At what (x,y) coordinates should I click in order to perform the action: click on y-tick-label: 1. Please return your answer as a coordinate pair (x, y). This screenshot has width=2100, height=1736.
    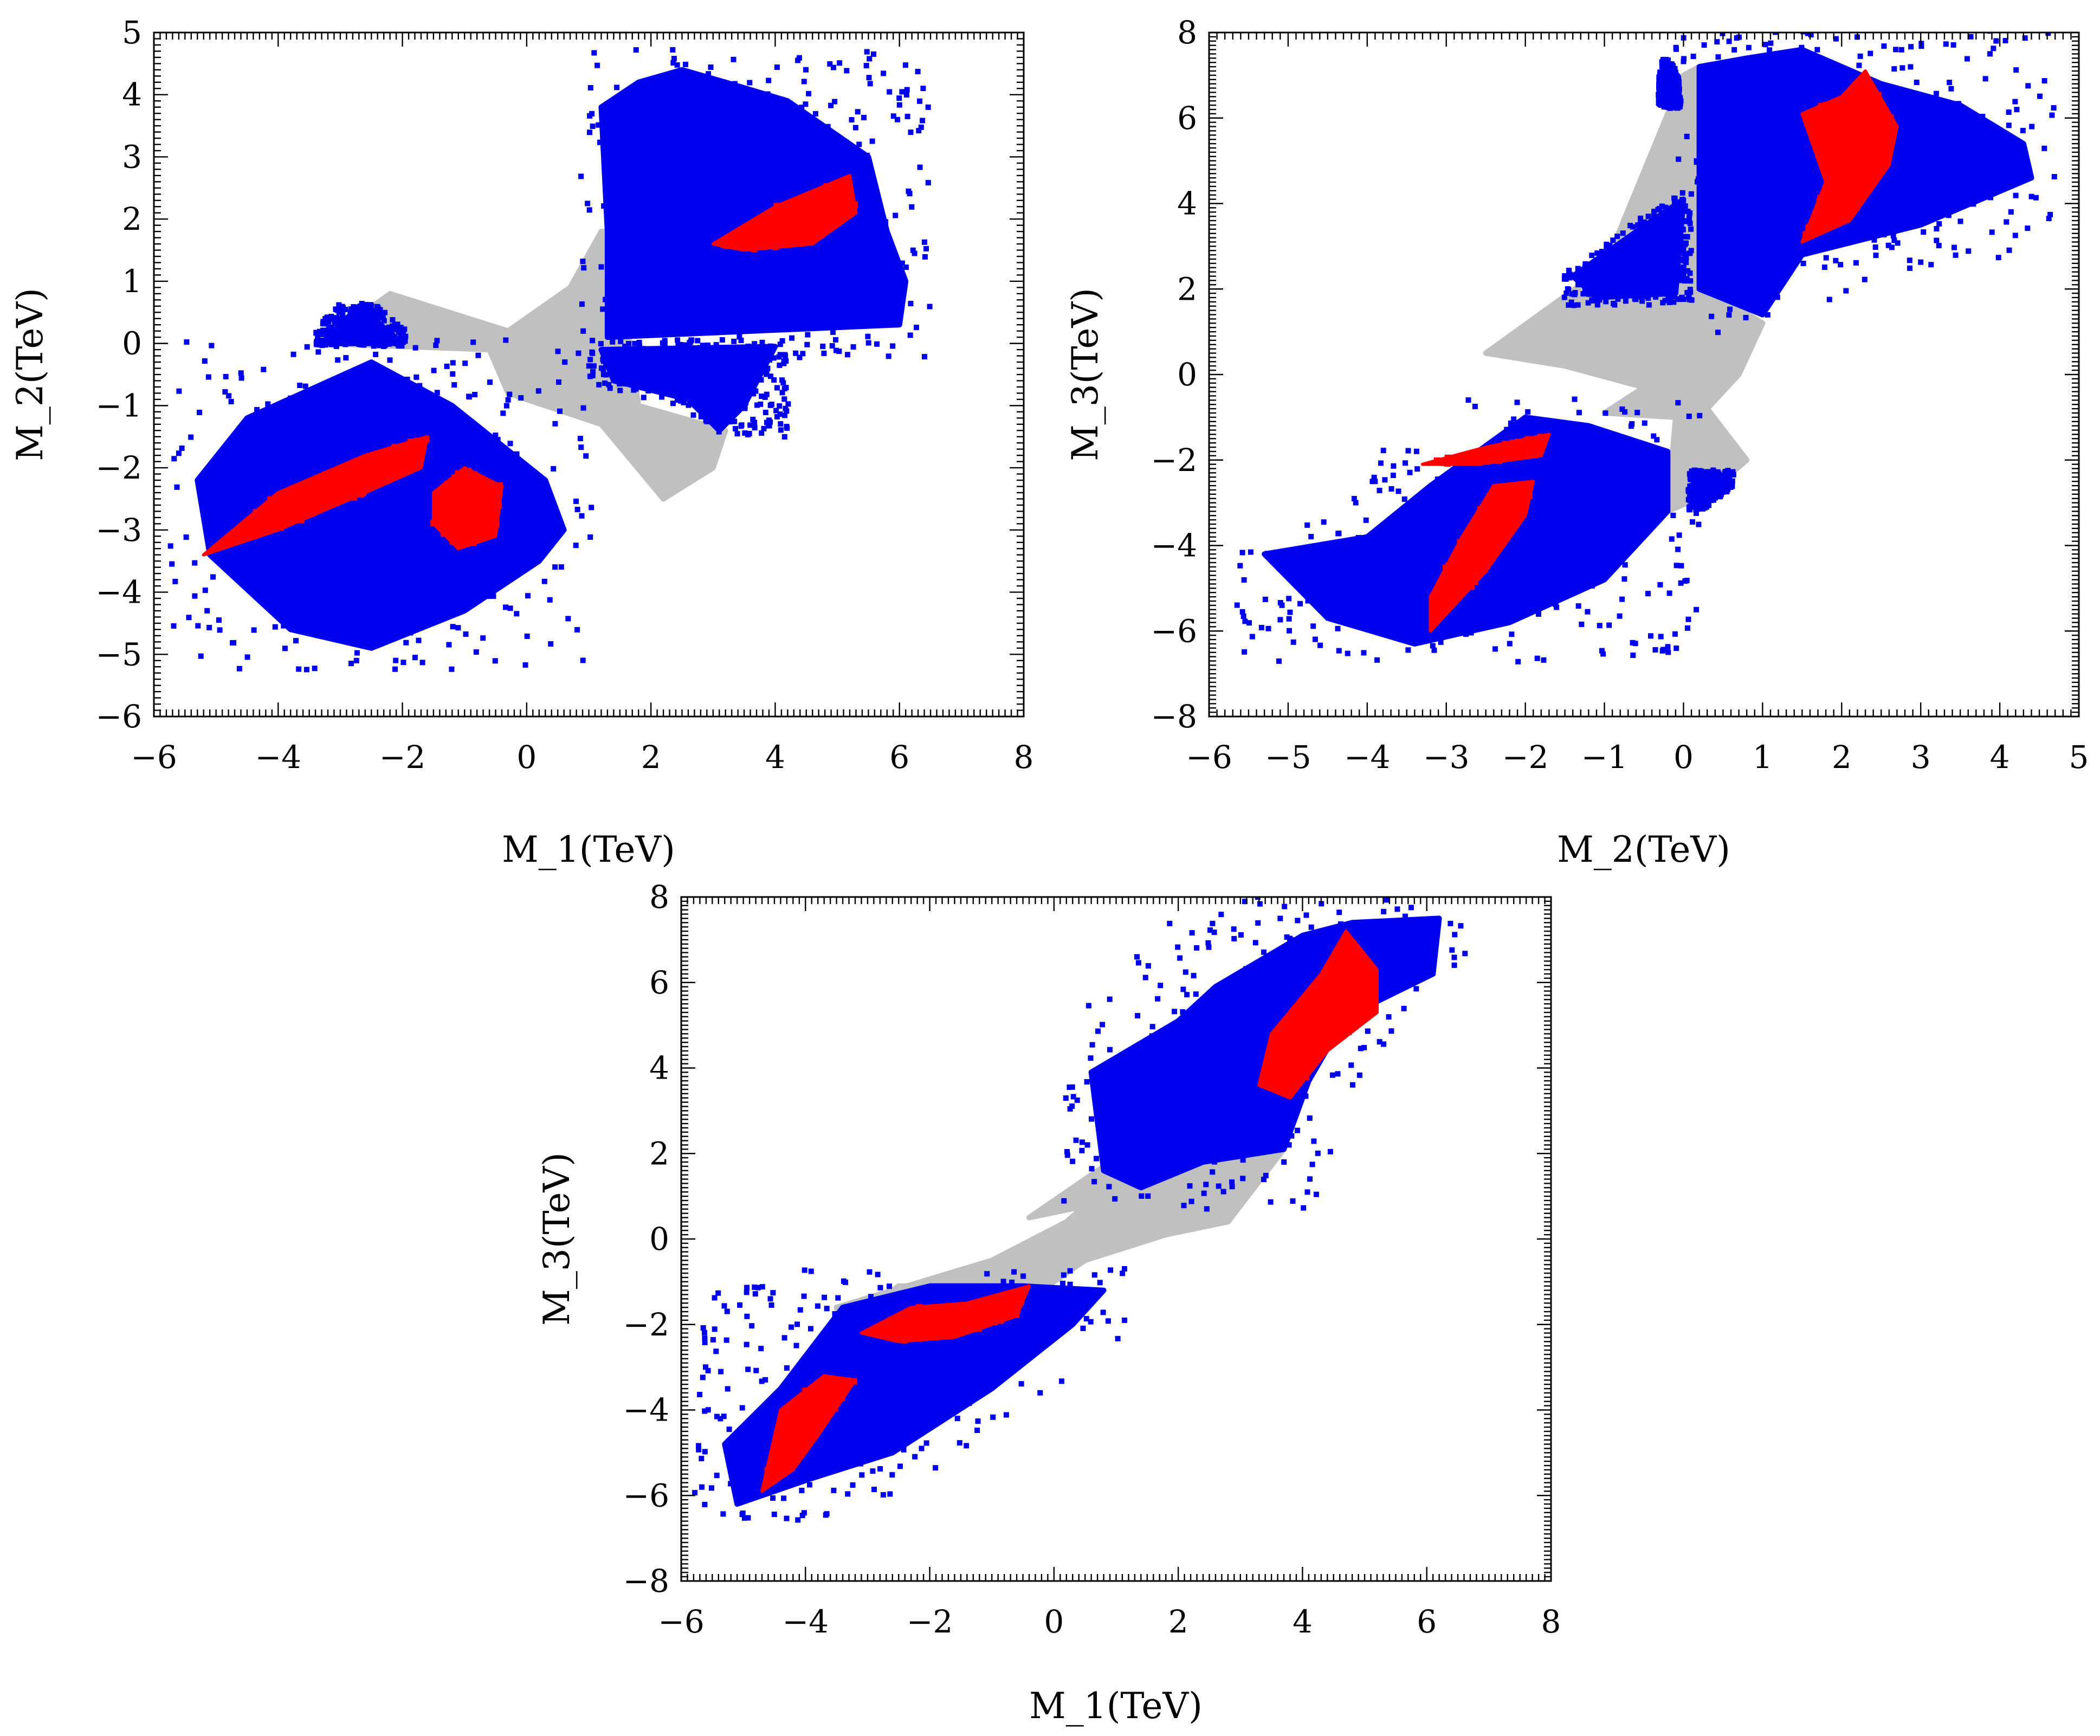
    Looking at the image, I should click on (132, 281).